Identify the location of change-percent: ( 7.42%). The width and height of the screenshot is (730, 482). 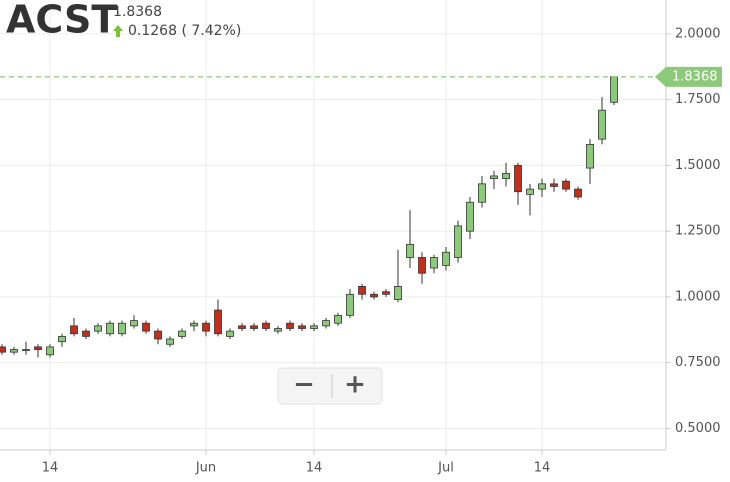
(211, 31).